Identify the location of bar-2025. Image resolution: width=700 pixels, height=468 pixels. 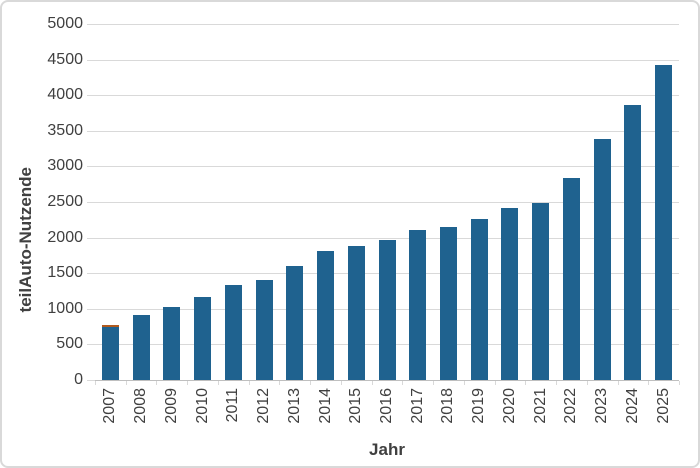
(664, 222).